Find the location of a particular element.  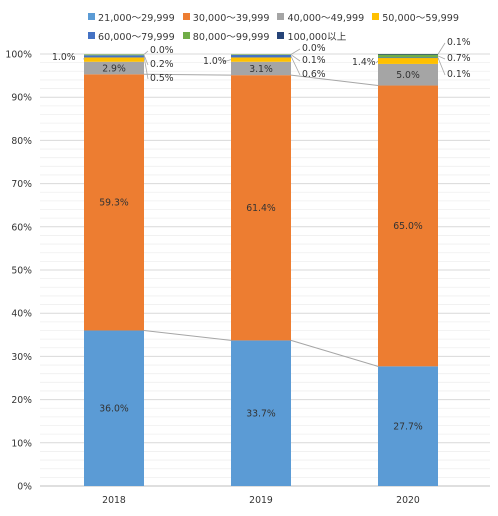

legend-item-100000-plus: 100,000以上 is located at coordinates (311, 36).